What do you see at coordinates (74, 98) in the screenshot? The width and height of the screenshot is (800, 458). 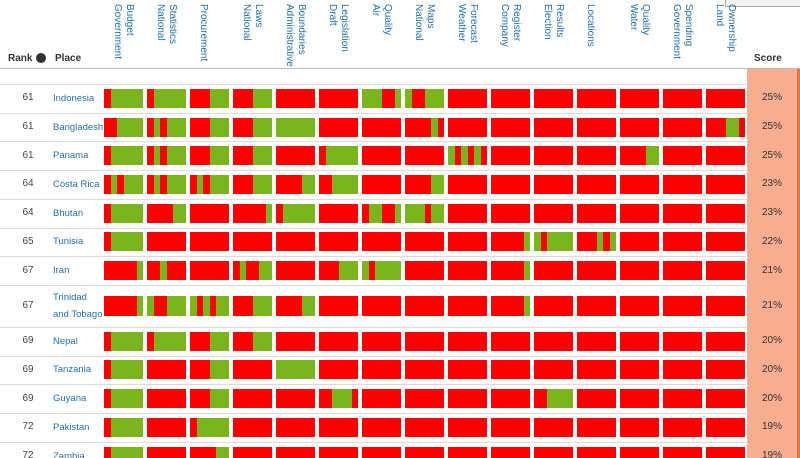 I see `place-link: Indonesia` at bounding box center [74, 98].